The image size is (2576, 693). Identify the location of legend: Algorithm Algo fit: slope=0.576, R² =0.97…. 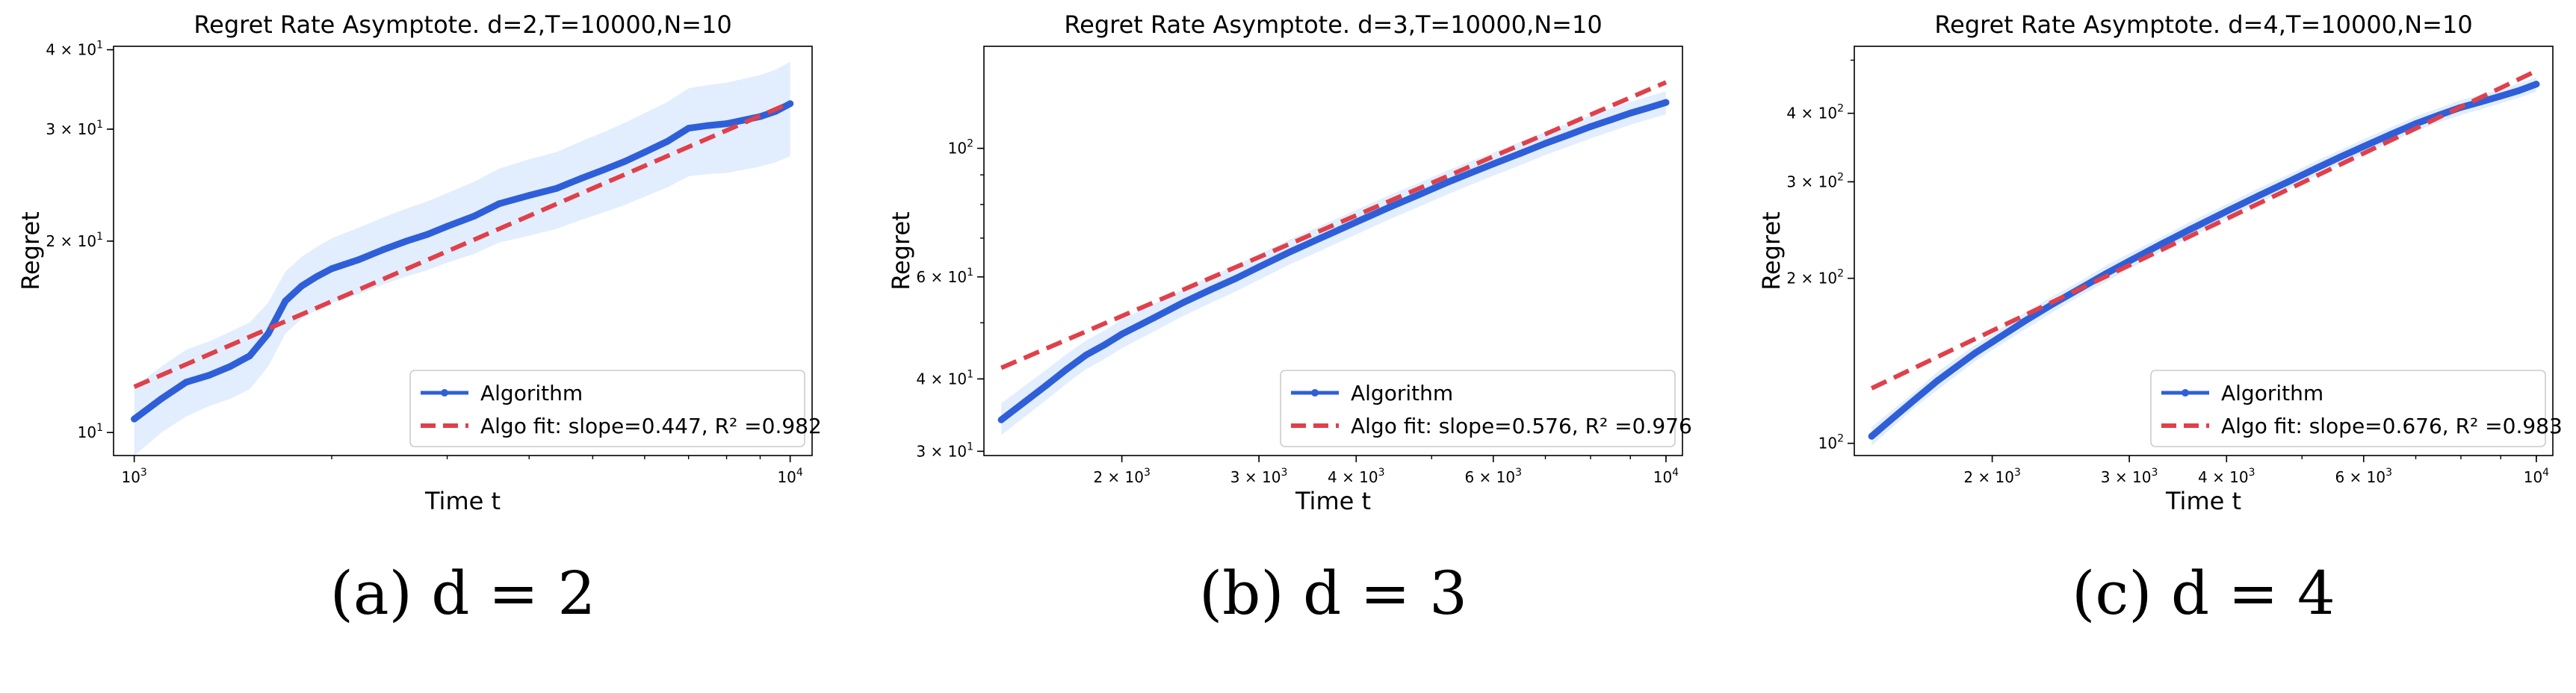
(1486, 408).